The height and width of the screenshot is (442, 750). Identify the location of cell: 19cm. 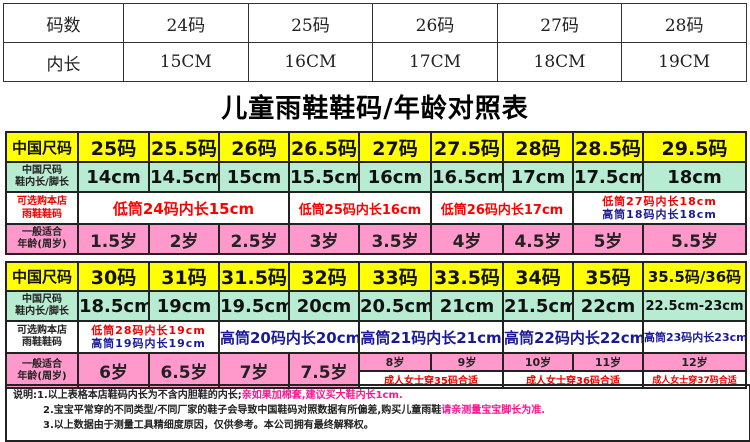
(184, 306).